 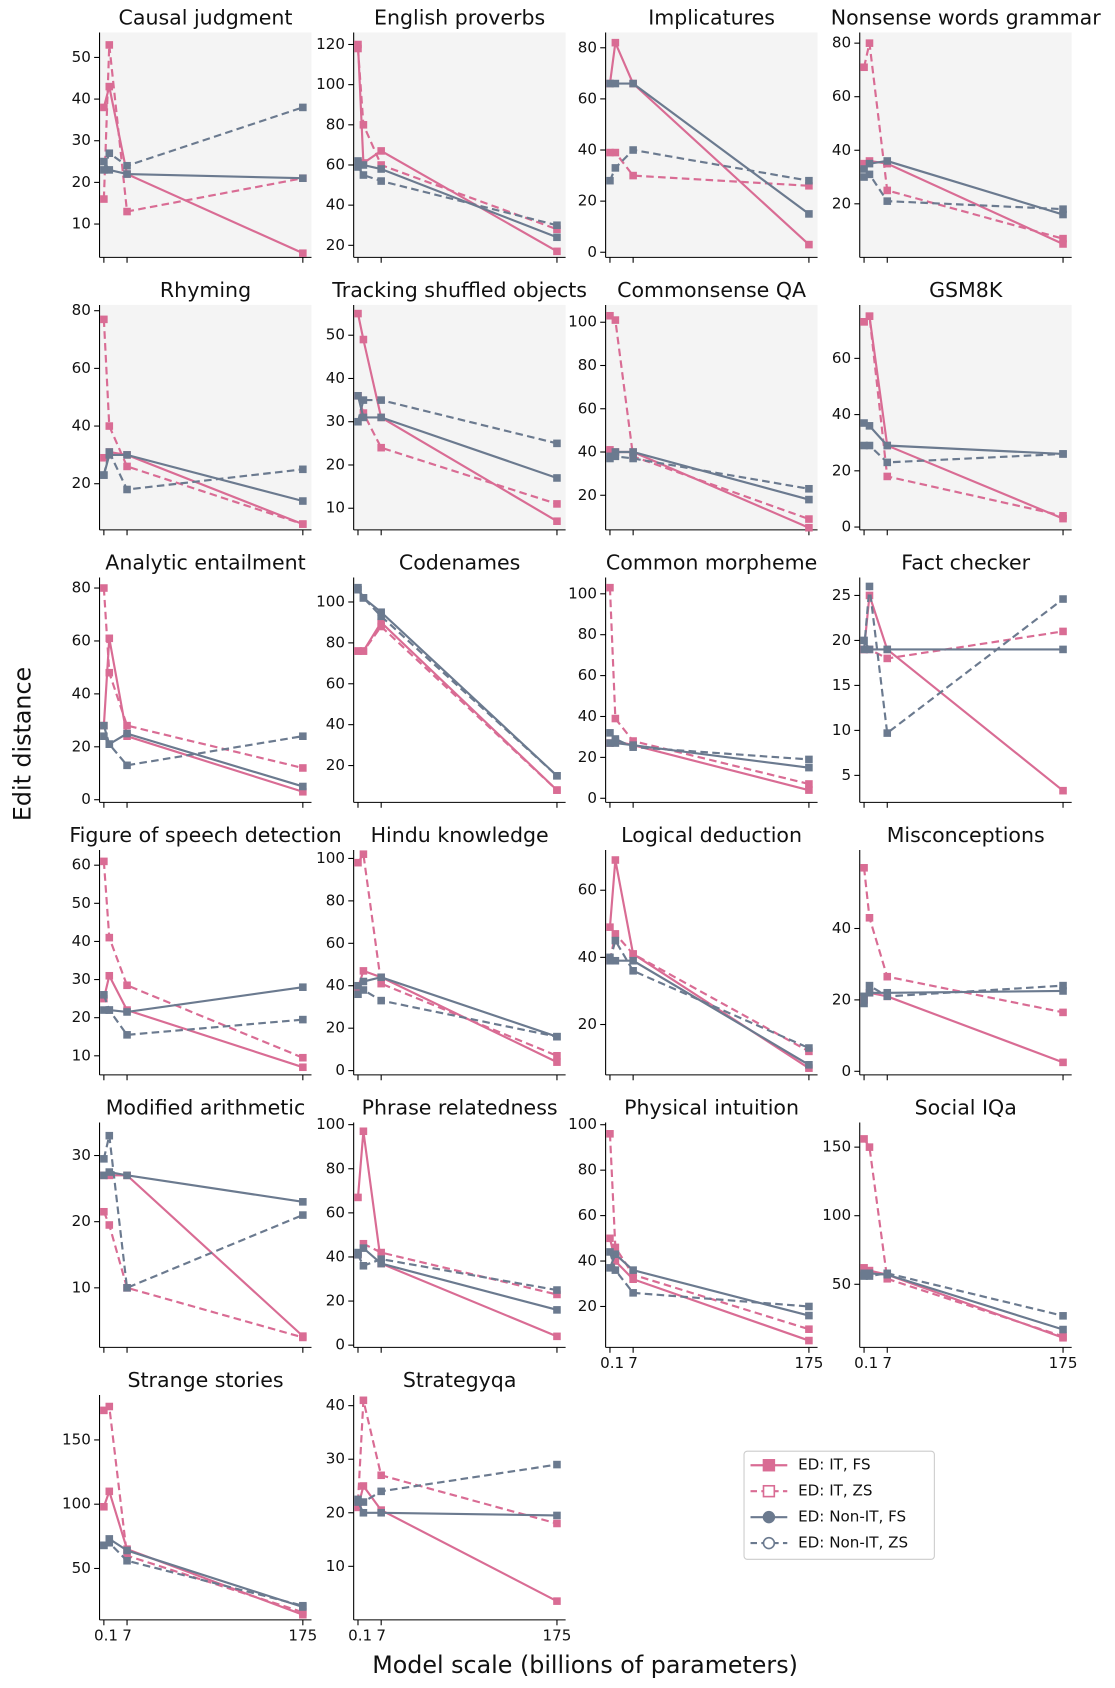 What do you see at coordinates (335, 508) in the screenshot?
I see `y-tick-label: 10` at bounding box center [335, 508].